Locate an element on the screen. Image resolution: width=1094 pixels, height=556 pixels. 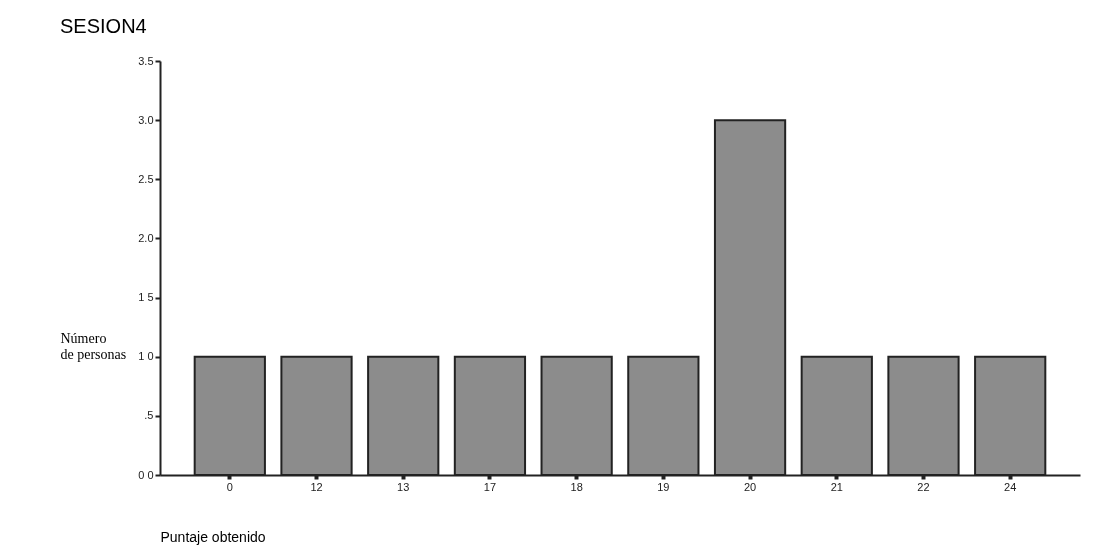
y-tick-label: .5 is located at coordinates (149, 415).